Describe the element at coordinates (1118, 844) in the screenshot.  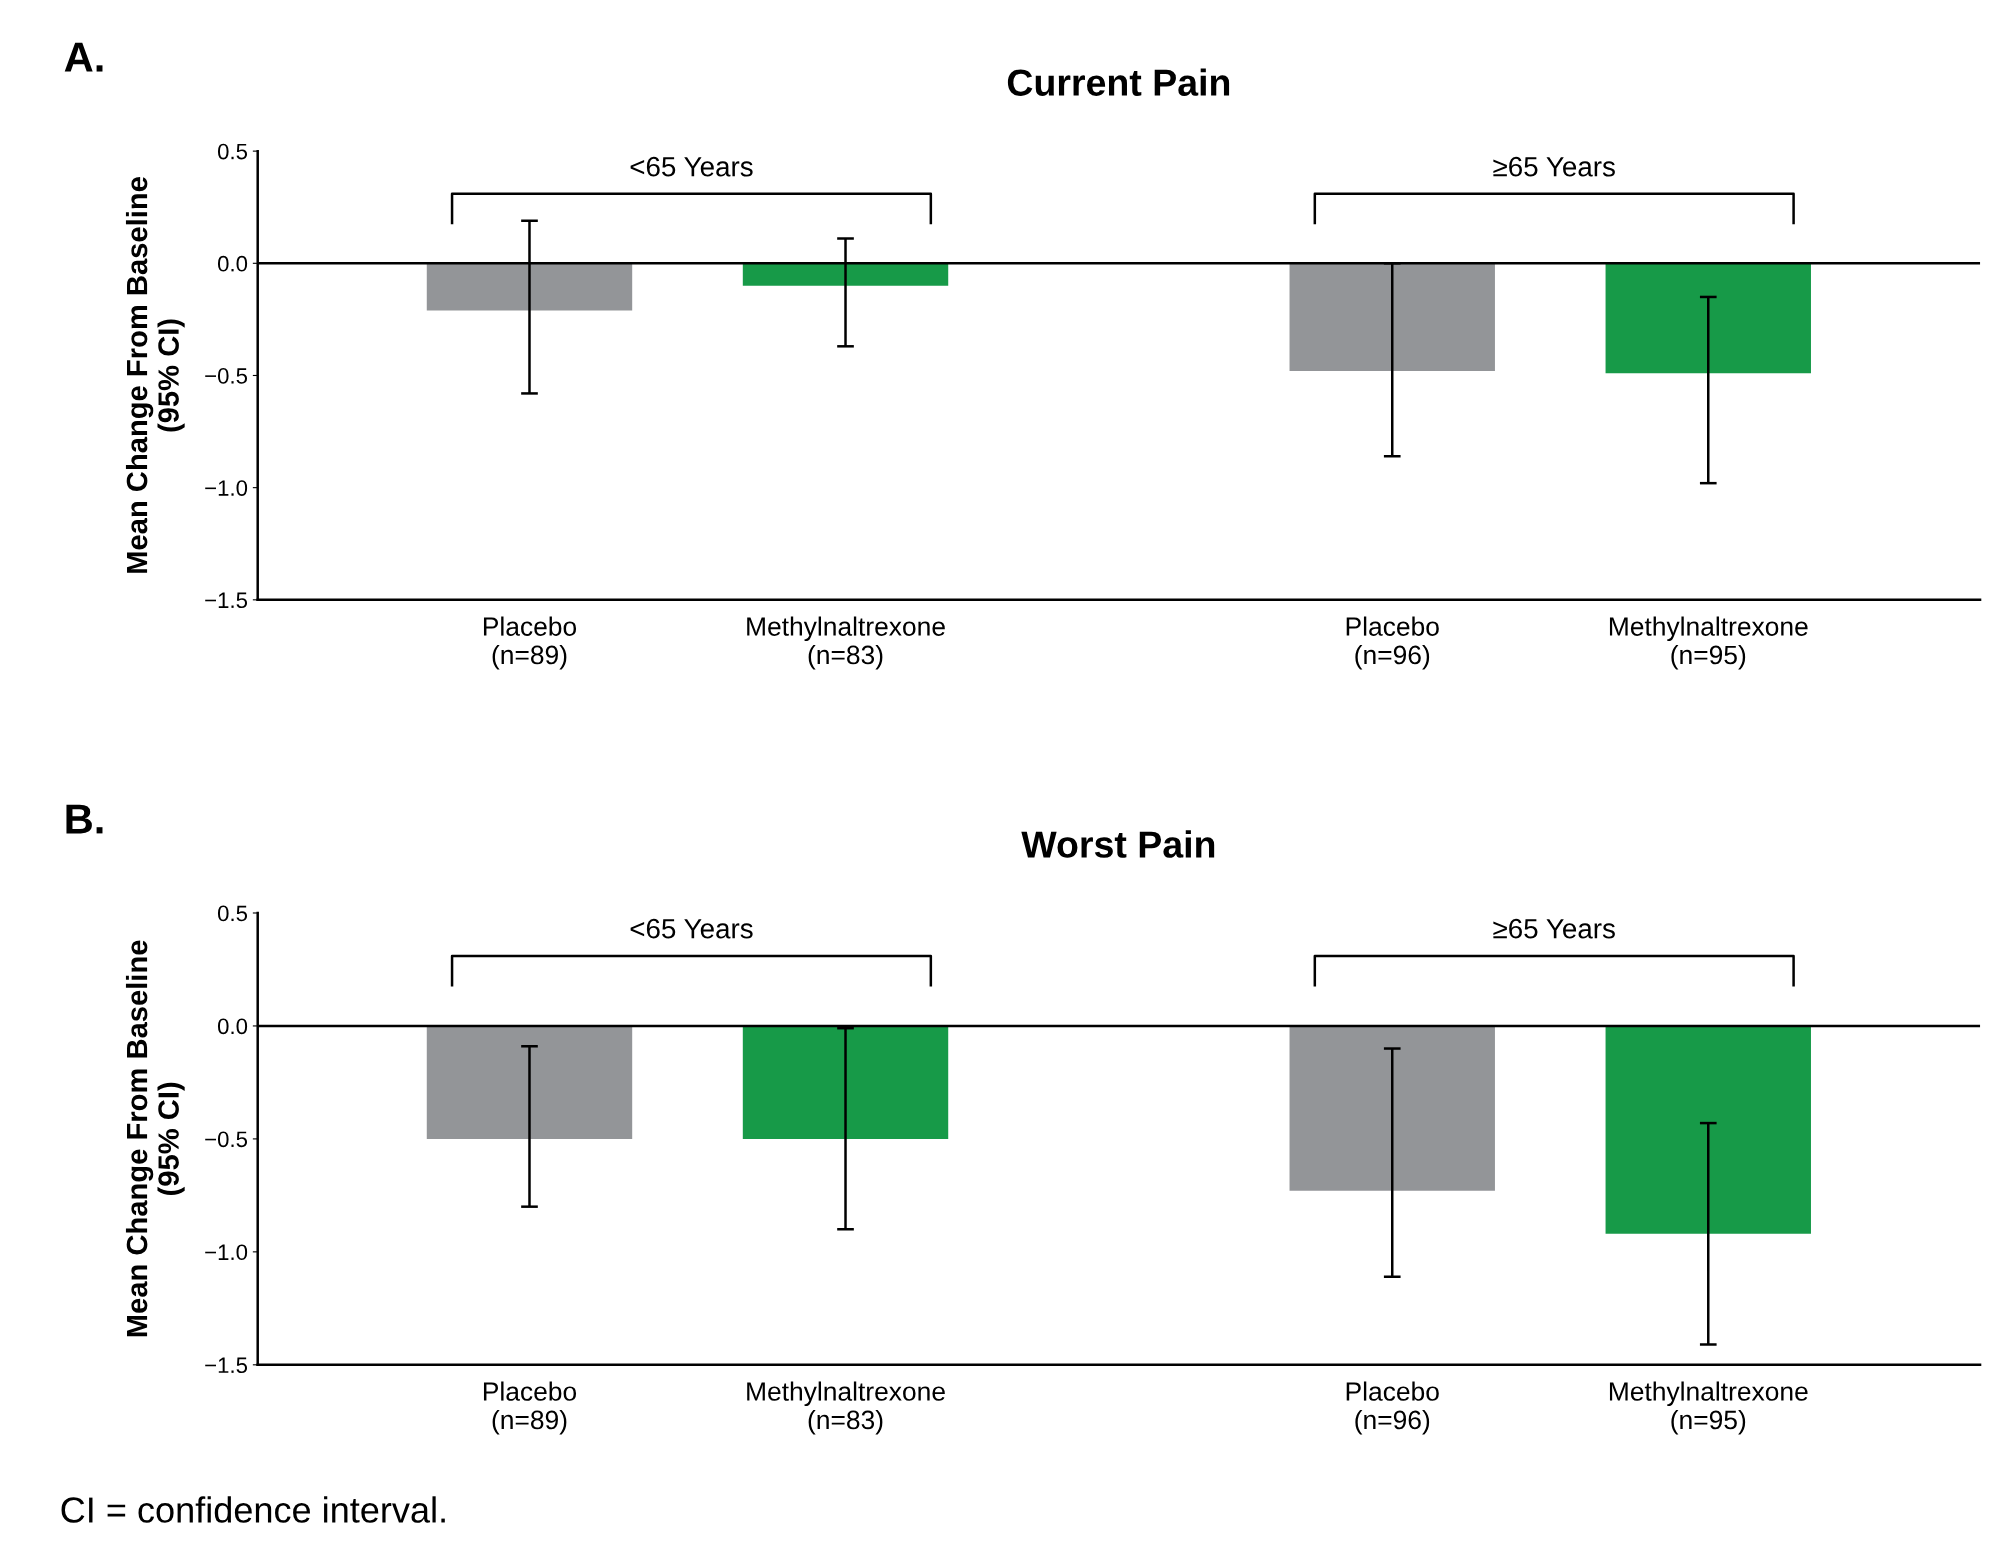
I see `chart-title: Worst Pain` at that location.